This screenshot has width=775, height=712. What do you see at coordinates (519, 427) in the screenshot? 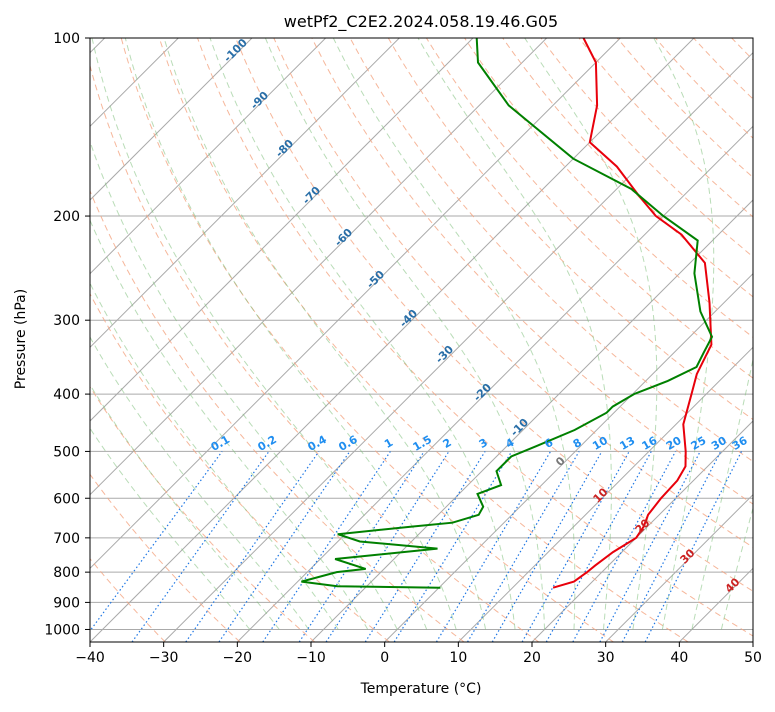
I see `adiabat-label: -10` at bounding box center [519, 427].